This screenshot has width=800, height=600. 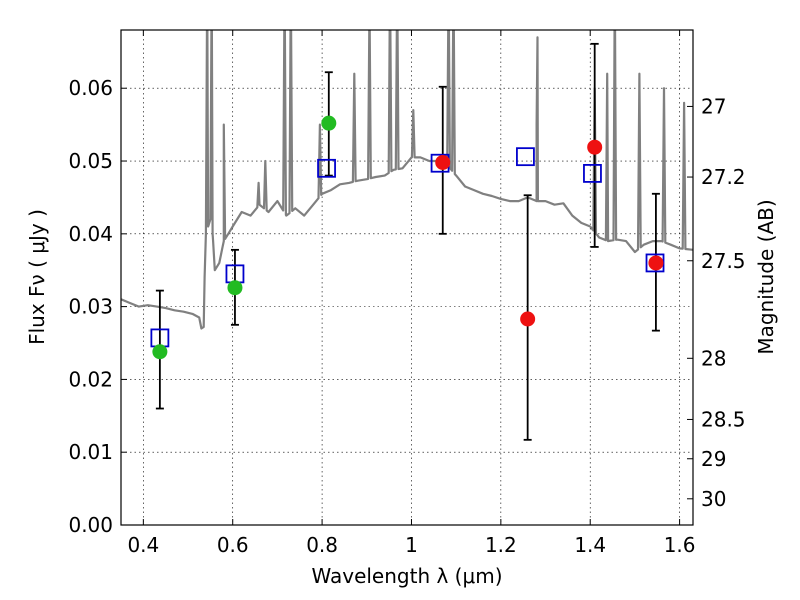 What do you see at coordinates (406, 576) in the screenshot?
I see `x-axis-title: Wavelength λ (μm)` at bounding box center [406, 576].